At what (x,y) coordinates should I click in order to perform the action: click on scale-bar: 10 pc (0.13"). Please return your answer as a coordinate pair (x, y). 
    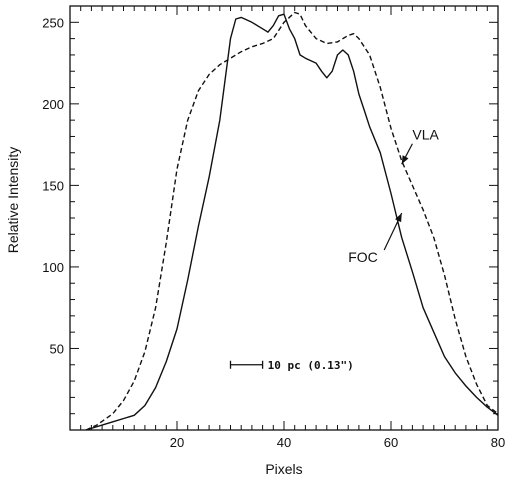
    Looking at the image, I should click on (291, 365).